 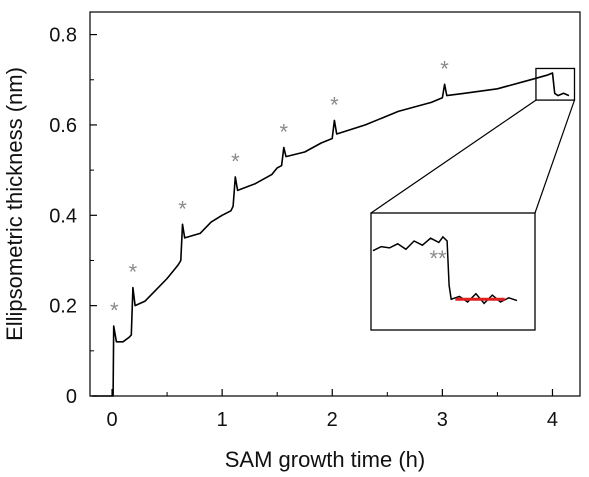 I want to click on zoom-box, so click(x=555, y=84).